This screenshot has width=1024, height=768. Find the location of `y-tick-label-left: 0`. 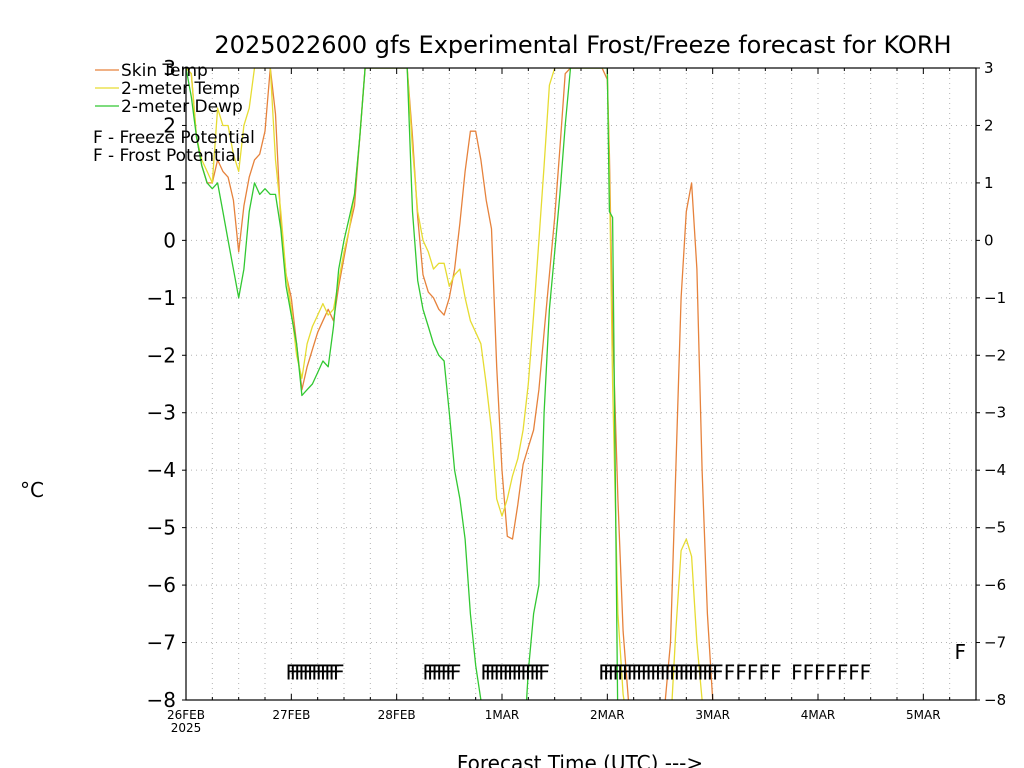

y-tick-label-left: 0 is located at coordinates (169, 240).